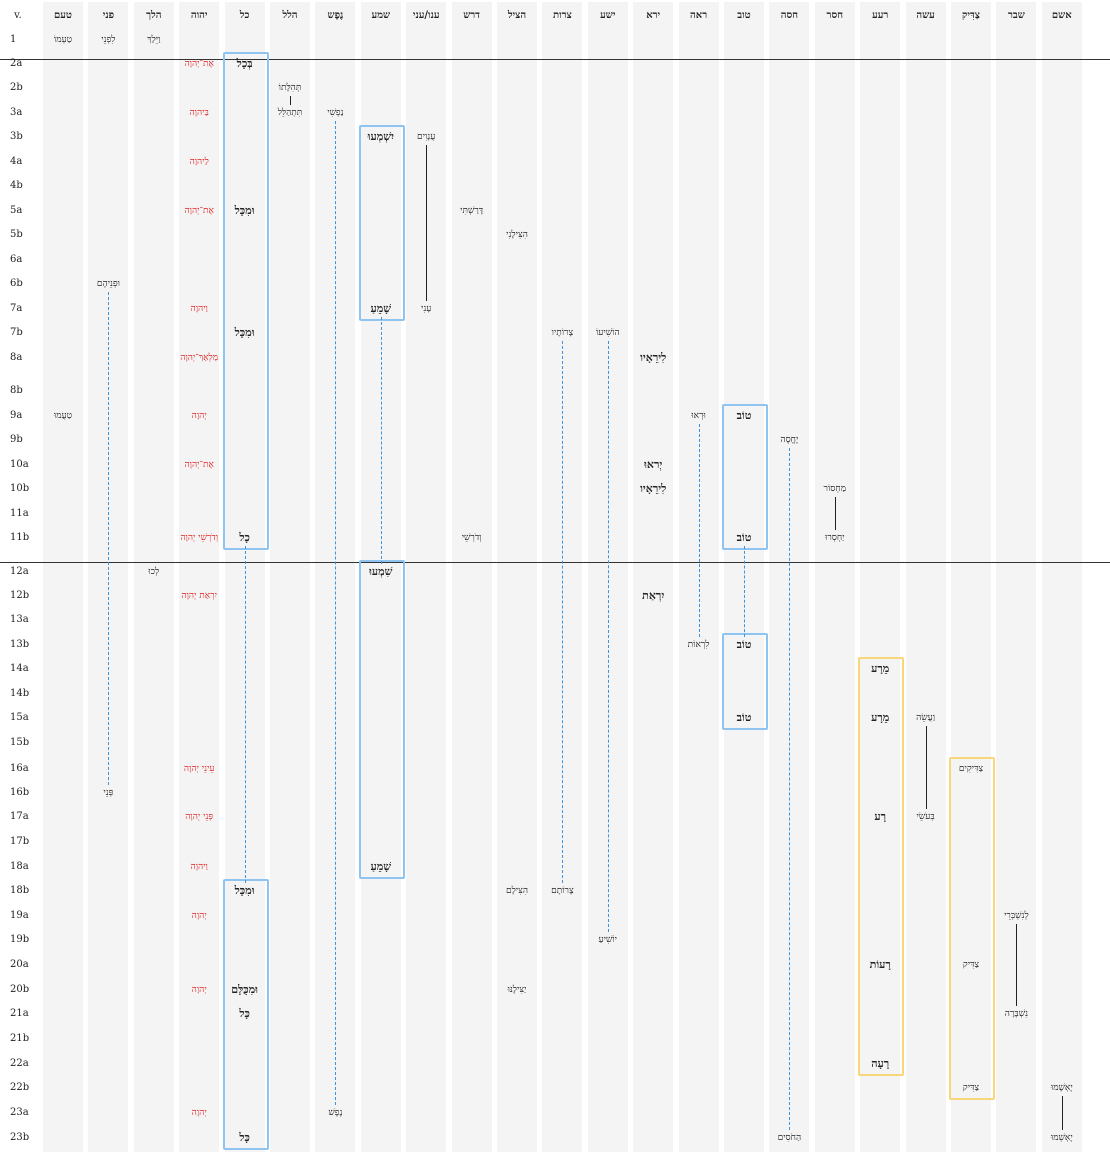 The width and height of the screenshot is (1110, 1155). What do you see at coordinates (789, 440) in the screenshot?
I see `cell-hasah: יֶחֱסֶה` at bounding box center [789, 440].